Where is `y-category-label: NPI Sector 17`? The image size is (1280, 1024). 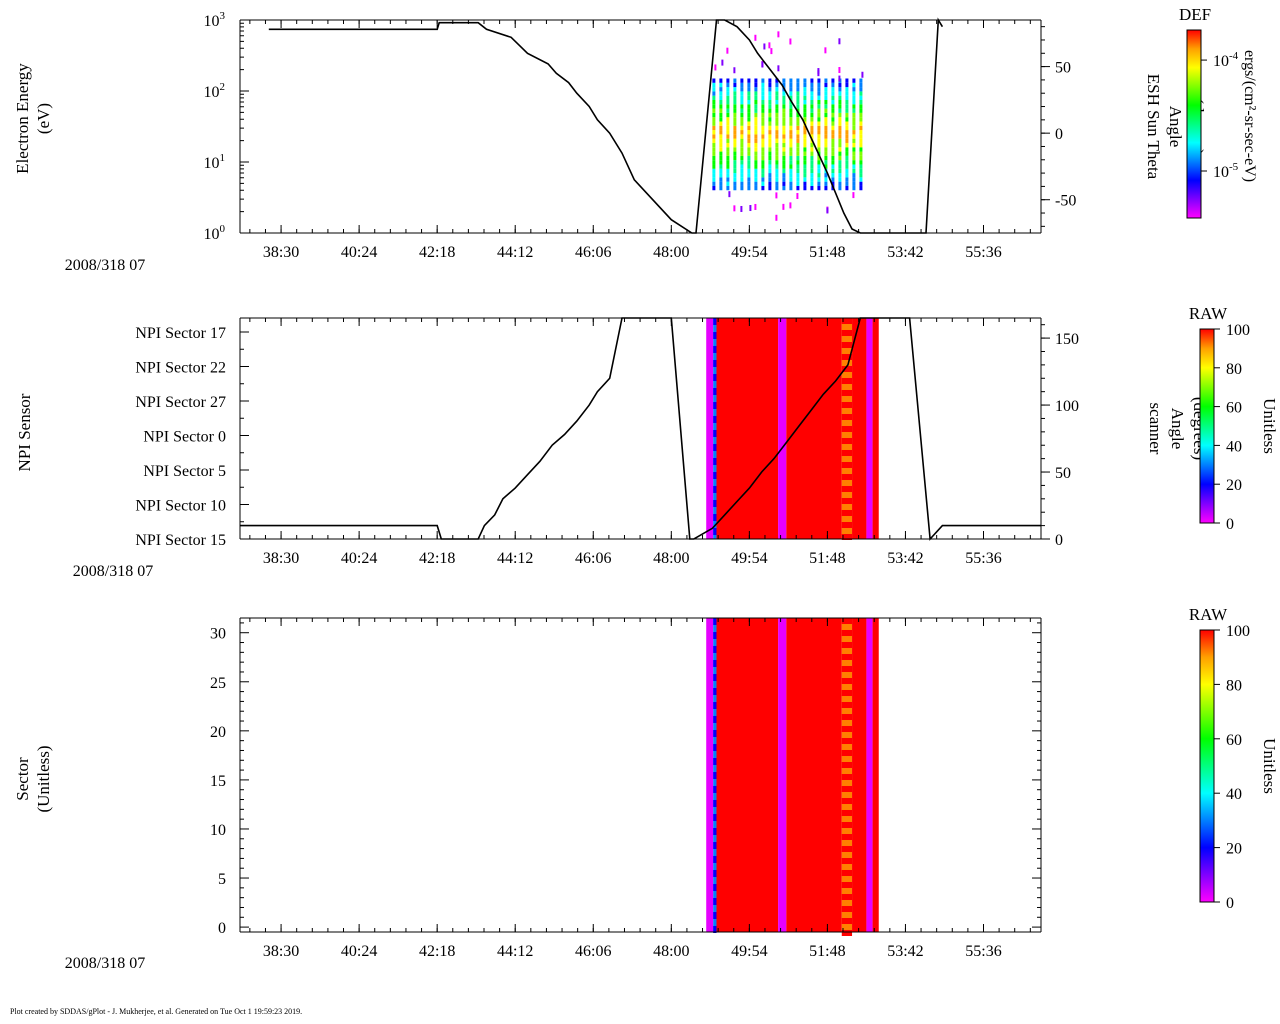 y-category-label: NPI Sector 17 is located at coordinates (180, 333).